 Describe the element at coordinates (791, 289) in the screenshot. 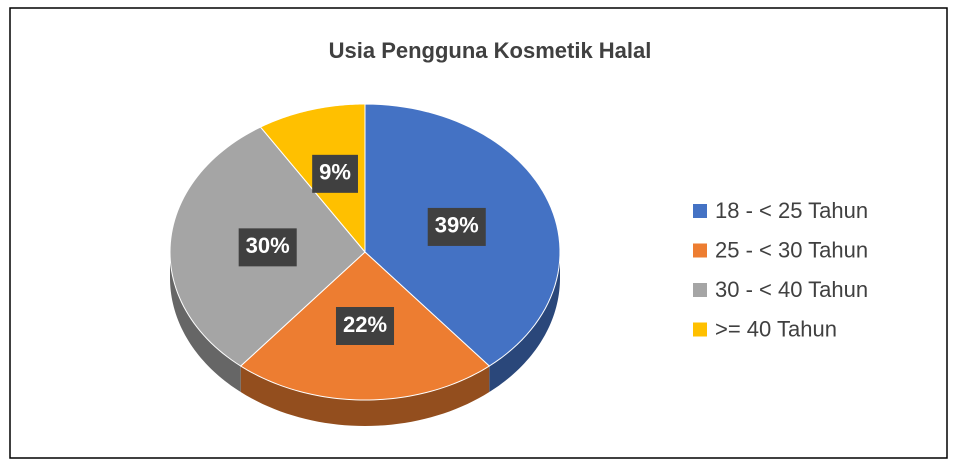

I see `legend-label: 30 - < 40 Tahun` at that location.